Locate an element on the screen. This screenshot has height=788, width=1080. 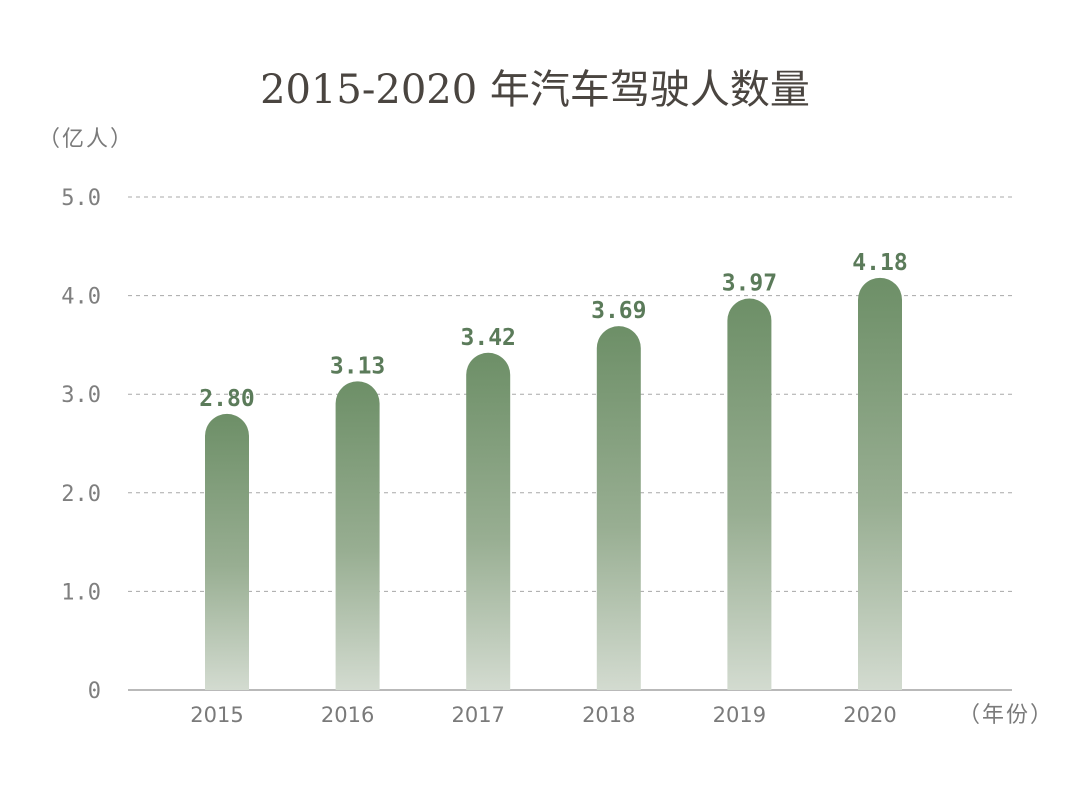
value-labels: 2.80 3.13 3.42 3.69 3.97 4.18 is located at coordinates (553, 331).